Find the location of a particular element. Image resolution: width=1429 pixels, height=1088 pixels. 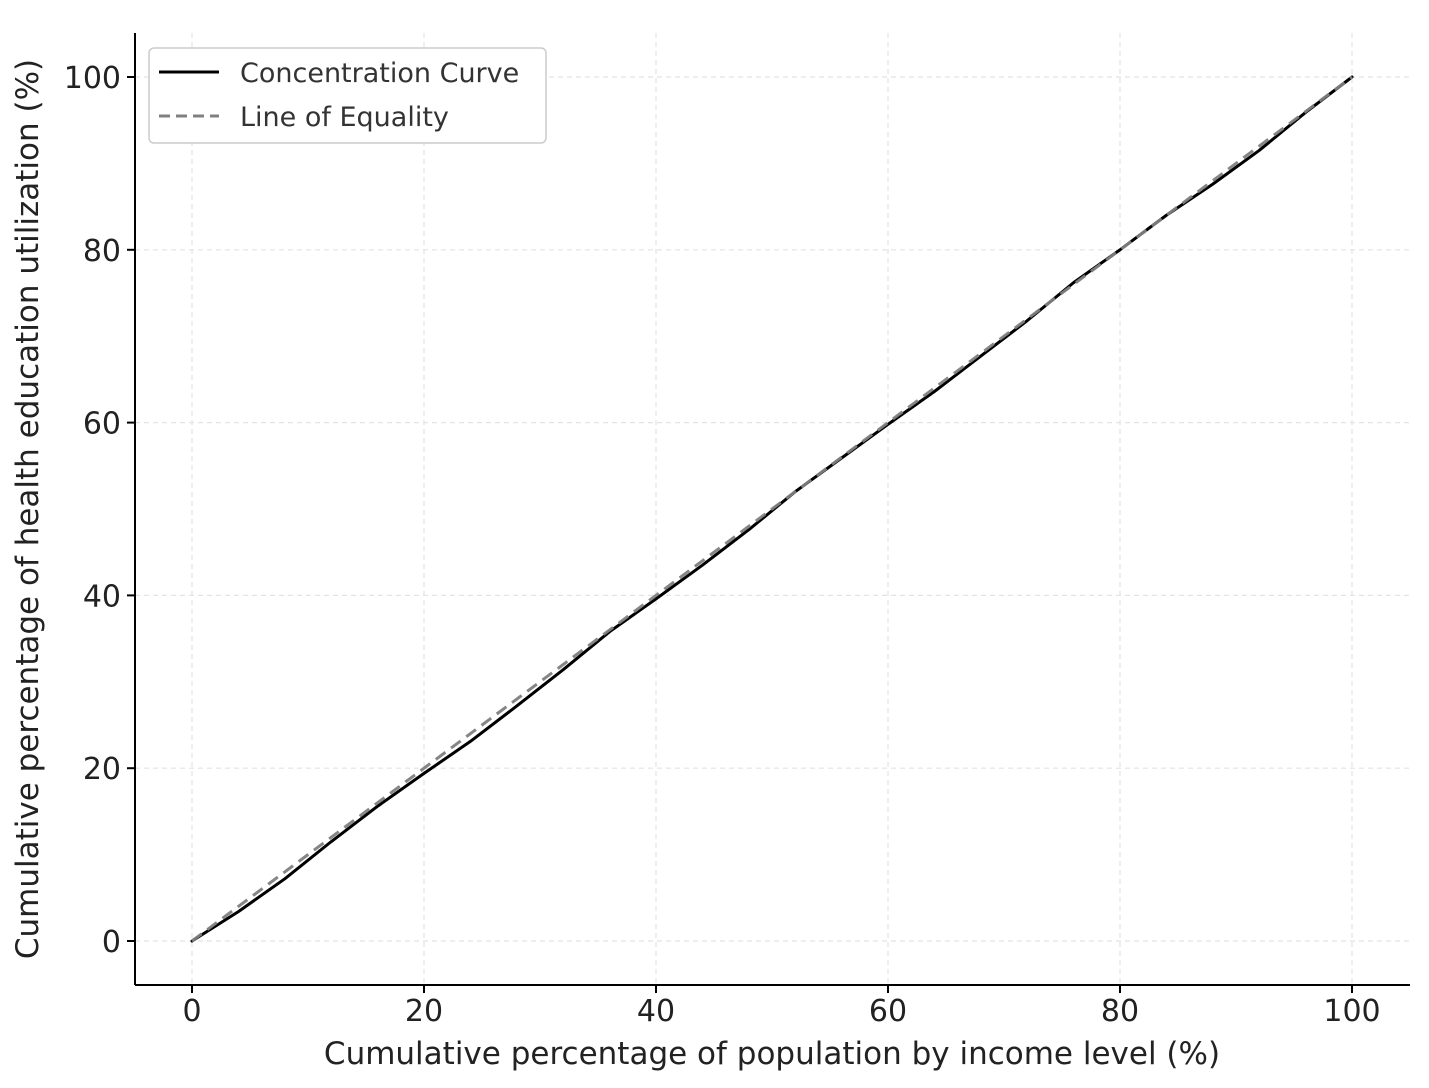

legend: Concentration Curve Line of Equality is located at coordinates (347, 95).